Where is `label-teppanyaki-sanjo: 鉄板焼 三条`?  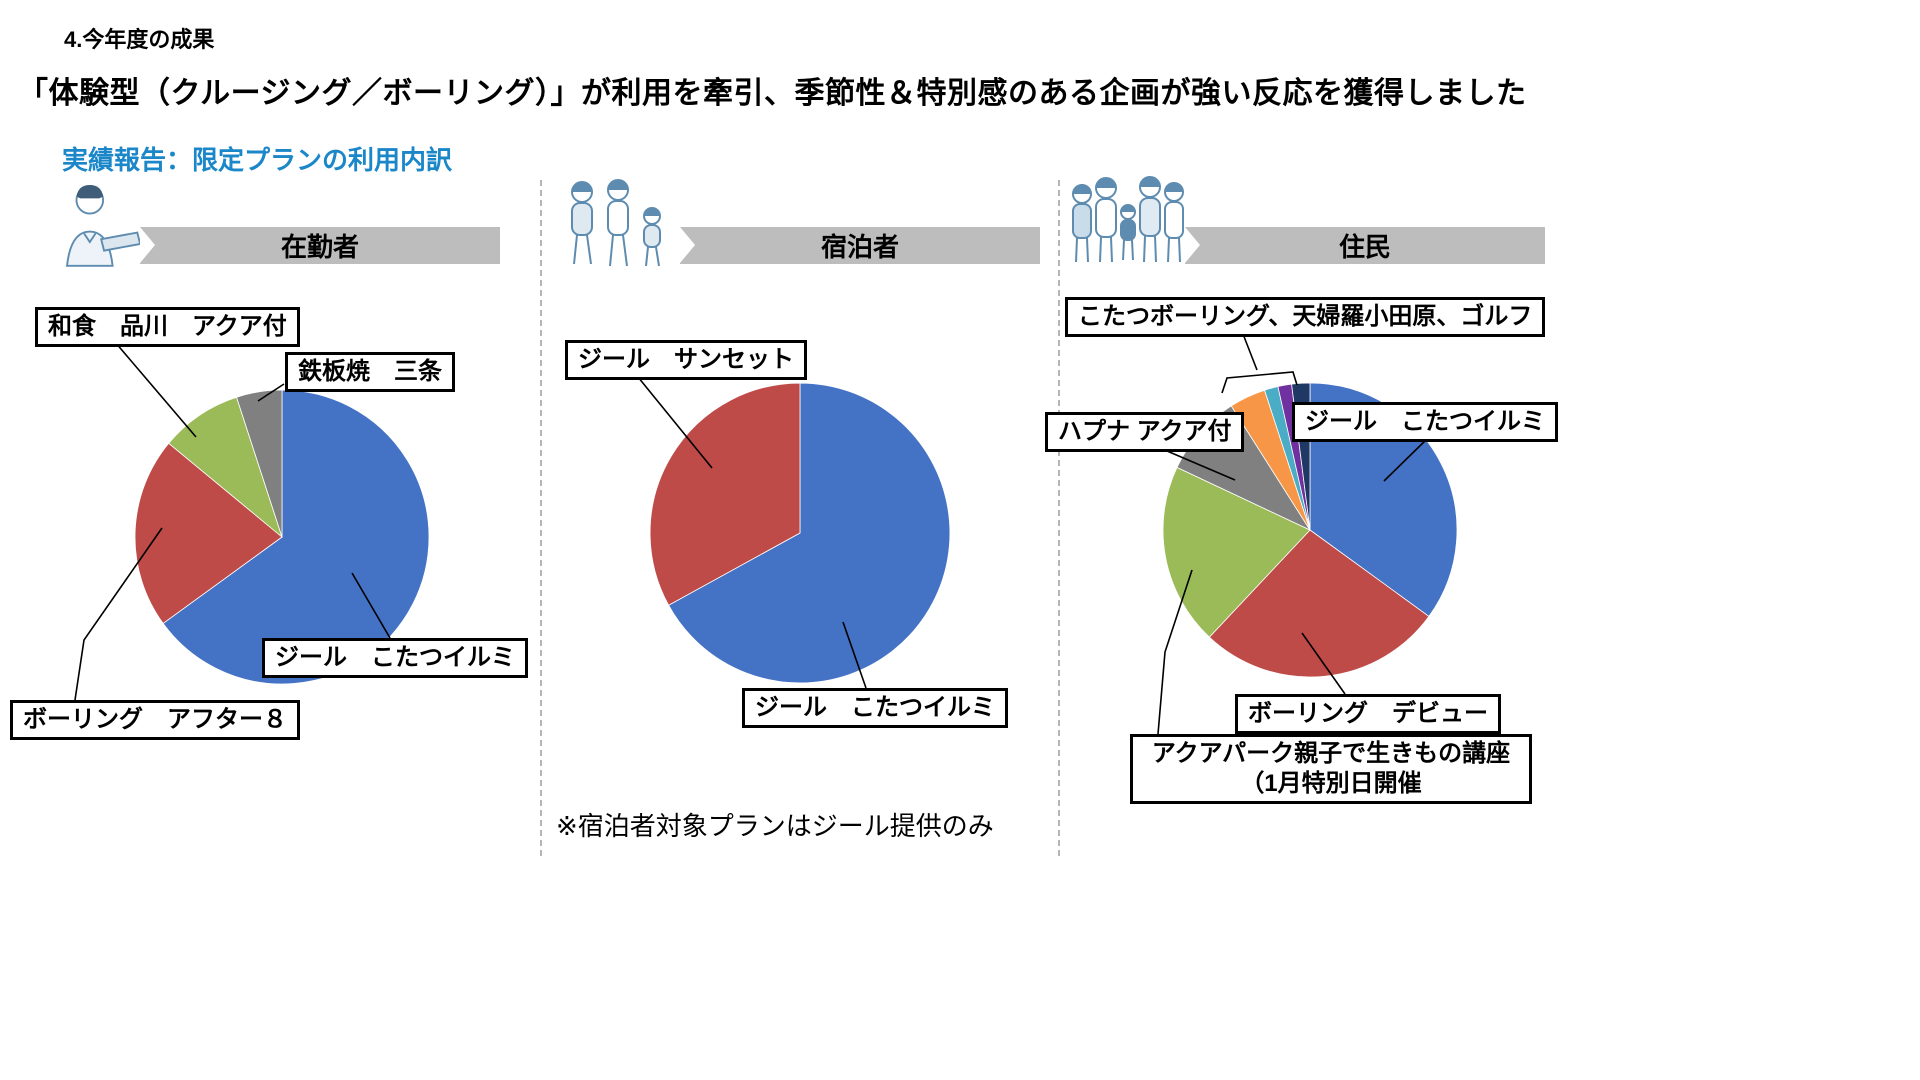
label-teppanyaki-sanjo: 鉄板焼 三条 is located at coordinates (370, 372).